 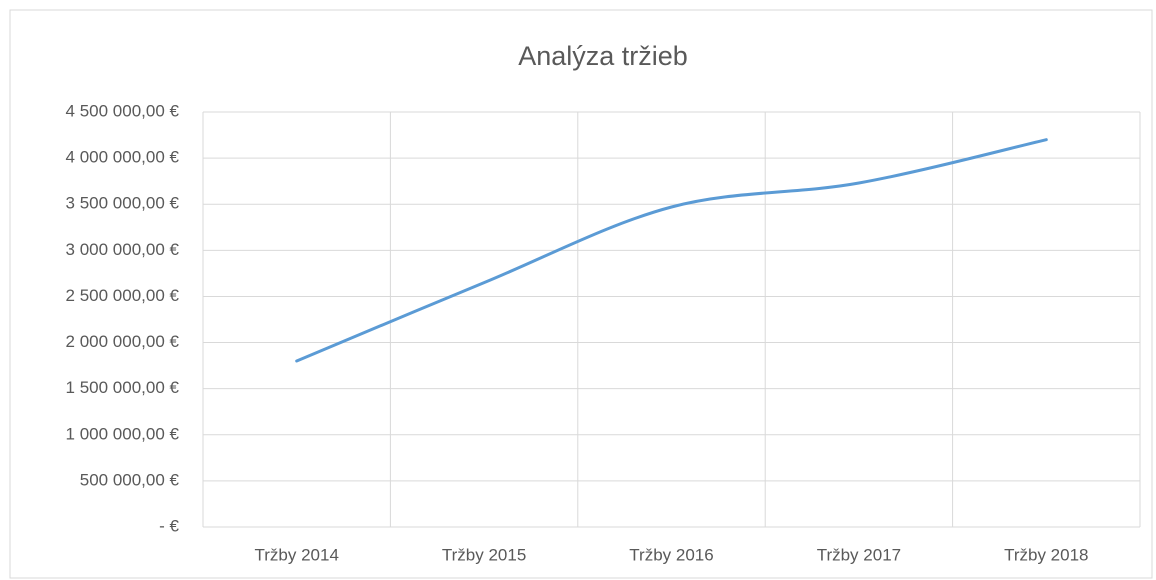 What do you see at coordinates (123, 157) in the screenshot?
I see `y-tick-label: 4 000 000,00 €` at bounding box center [123, 157].